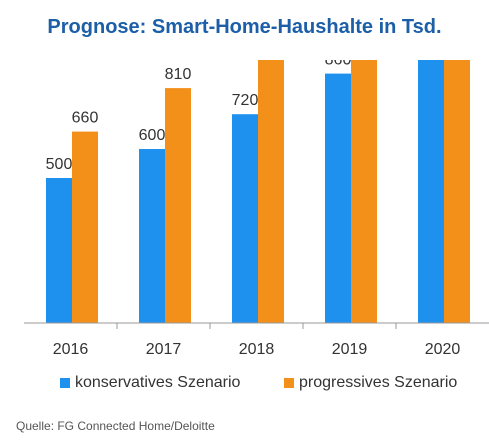 The width and height of the screenshot is (489, 445). Describe the element at coordinates (85, 118) in the screenshot. I see `data-label-progressiv-2016: 660` at that location.